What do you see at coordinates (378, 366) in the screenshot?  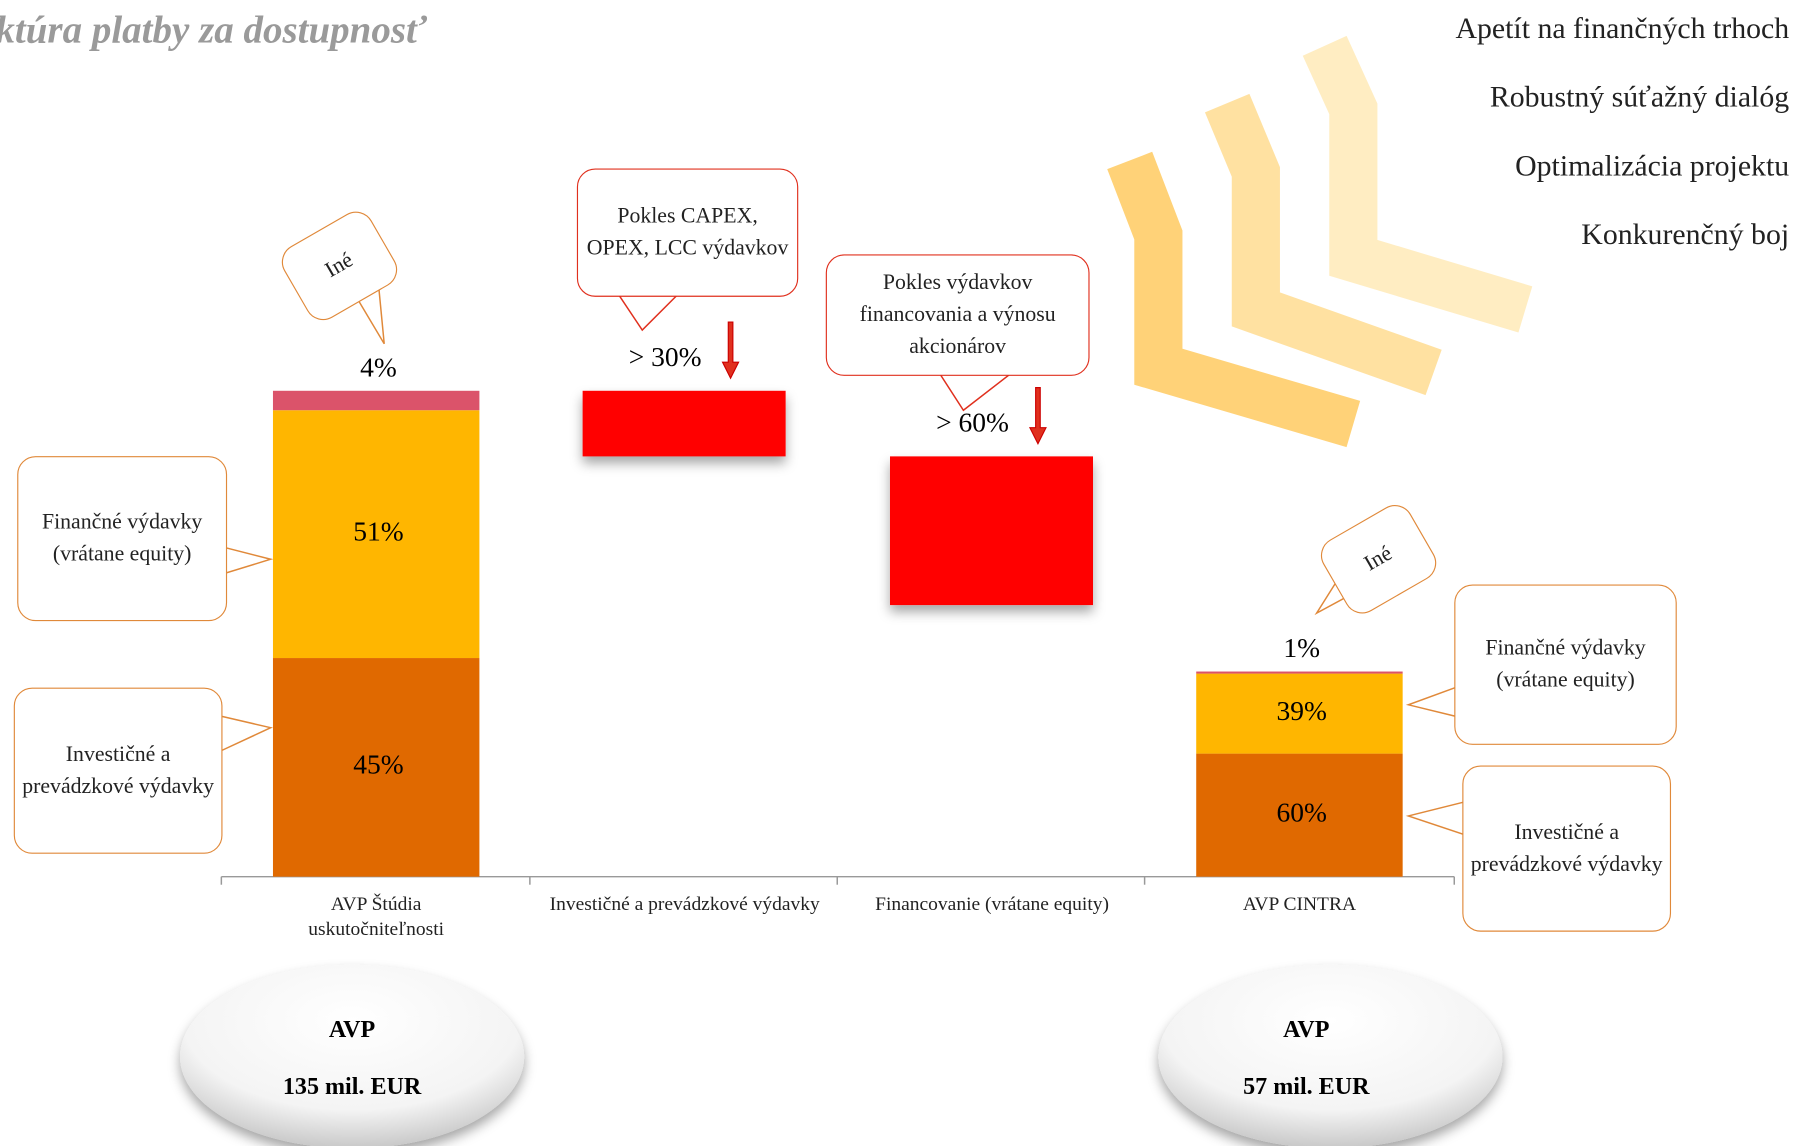 I see `data-label: 4%` at bounding box center [378, 366].